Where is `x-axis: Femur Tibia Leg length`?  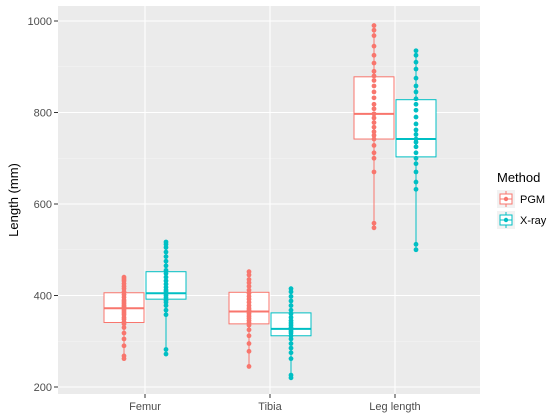
x-axis: Femur Tibia Leg length is located at coordinates (275, 403).